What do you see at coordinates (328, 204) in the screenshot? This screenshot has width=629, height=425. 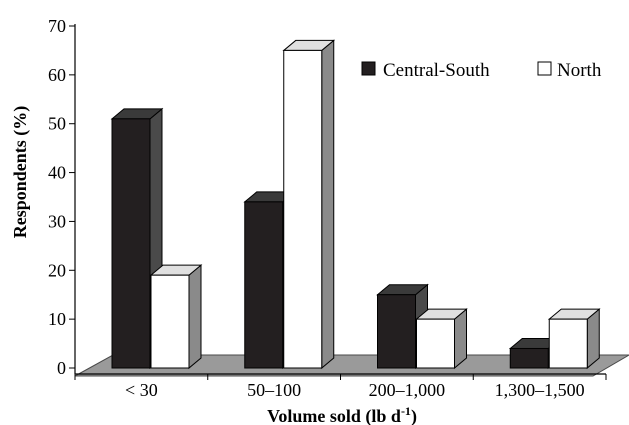 I see `bar-north-1-side` at bounding box center [328, 204].